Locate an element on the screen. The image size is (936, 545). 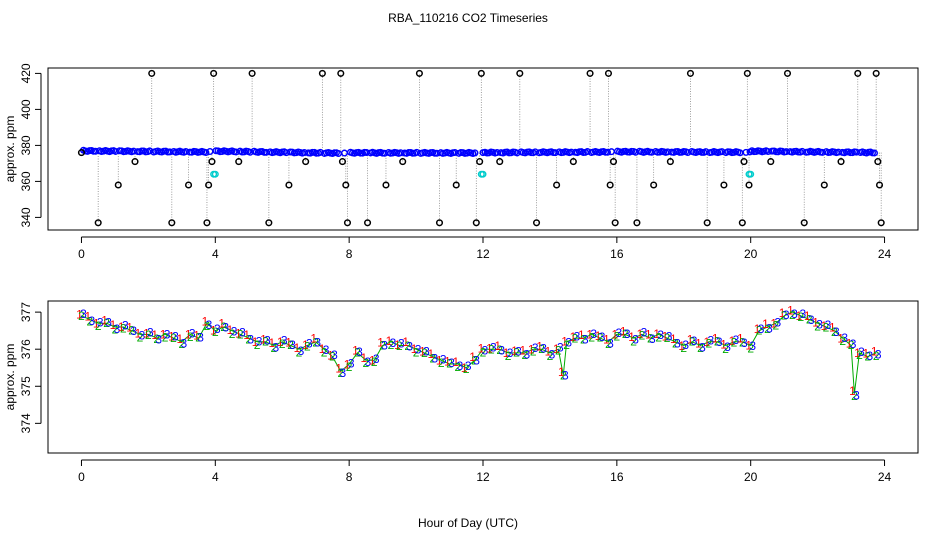
x-tick-label: 8 is located at coordinates (349, 477).